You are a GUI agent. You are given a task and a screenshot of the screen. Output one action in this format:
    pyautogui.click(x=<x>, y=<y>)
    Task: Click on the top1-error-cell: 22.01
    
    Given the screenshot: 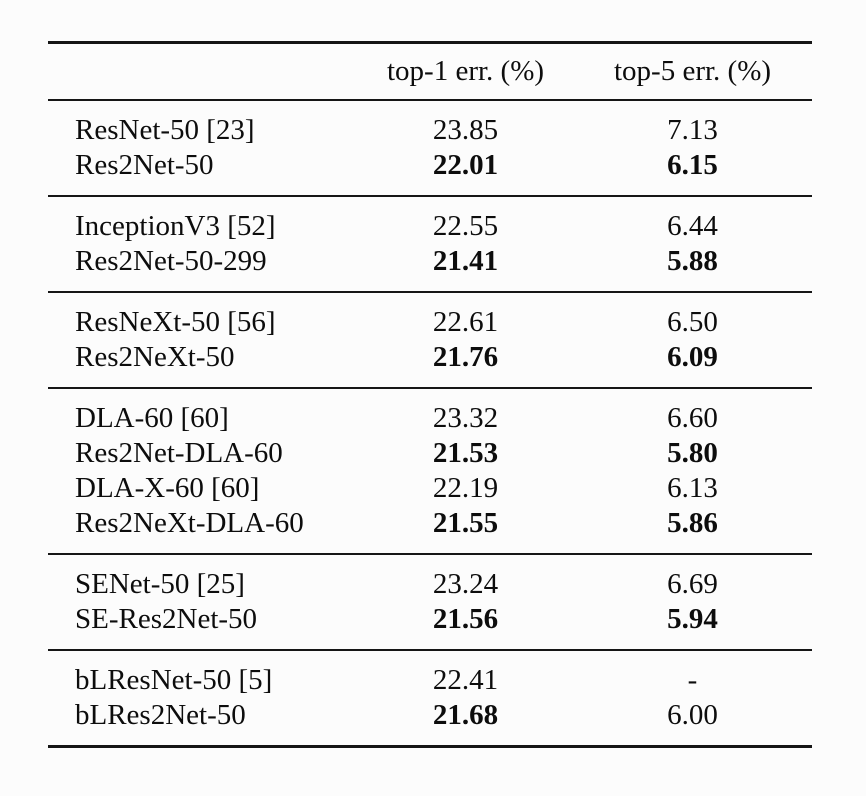 What is the action you would take?
    pyautogui.click(x=465, y=165)
    